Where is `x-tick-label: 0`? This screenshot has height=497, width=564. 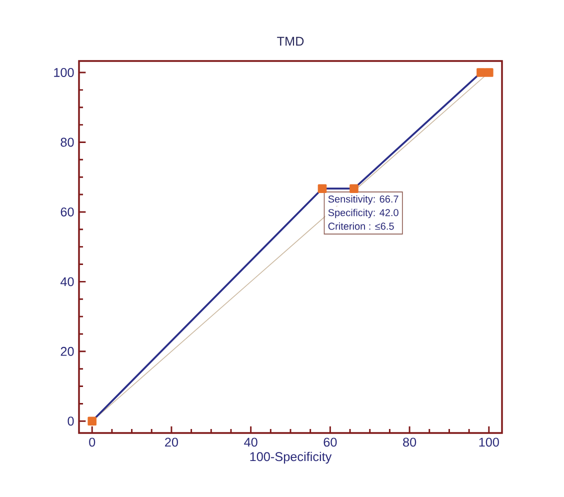 x-tick-label: 0 is located at coordinates (92, 442).